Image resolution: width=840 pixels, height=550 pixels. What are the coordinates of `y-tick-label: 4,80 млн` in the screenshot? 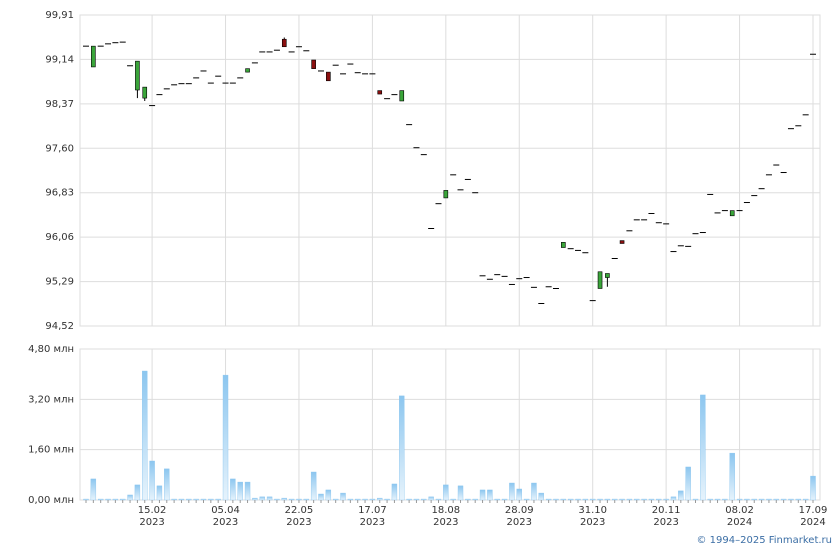 It's located at (51, 349).